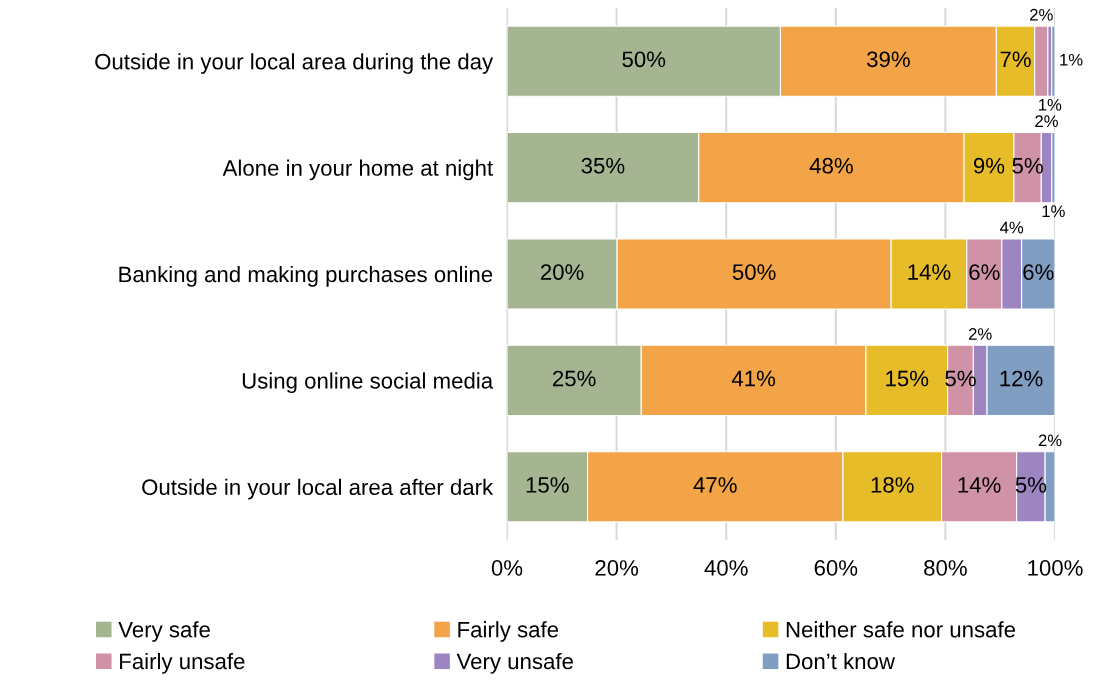  I want to click on data-label: 9%, so click(989, 165).